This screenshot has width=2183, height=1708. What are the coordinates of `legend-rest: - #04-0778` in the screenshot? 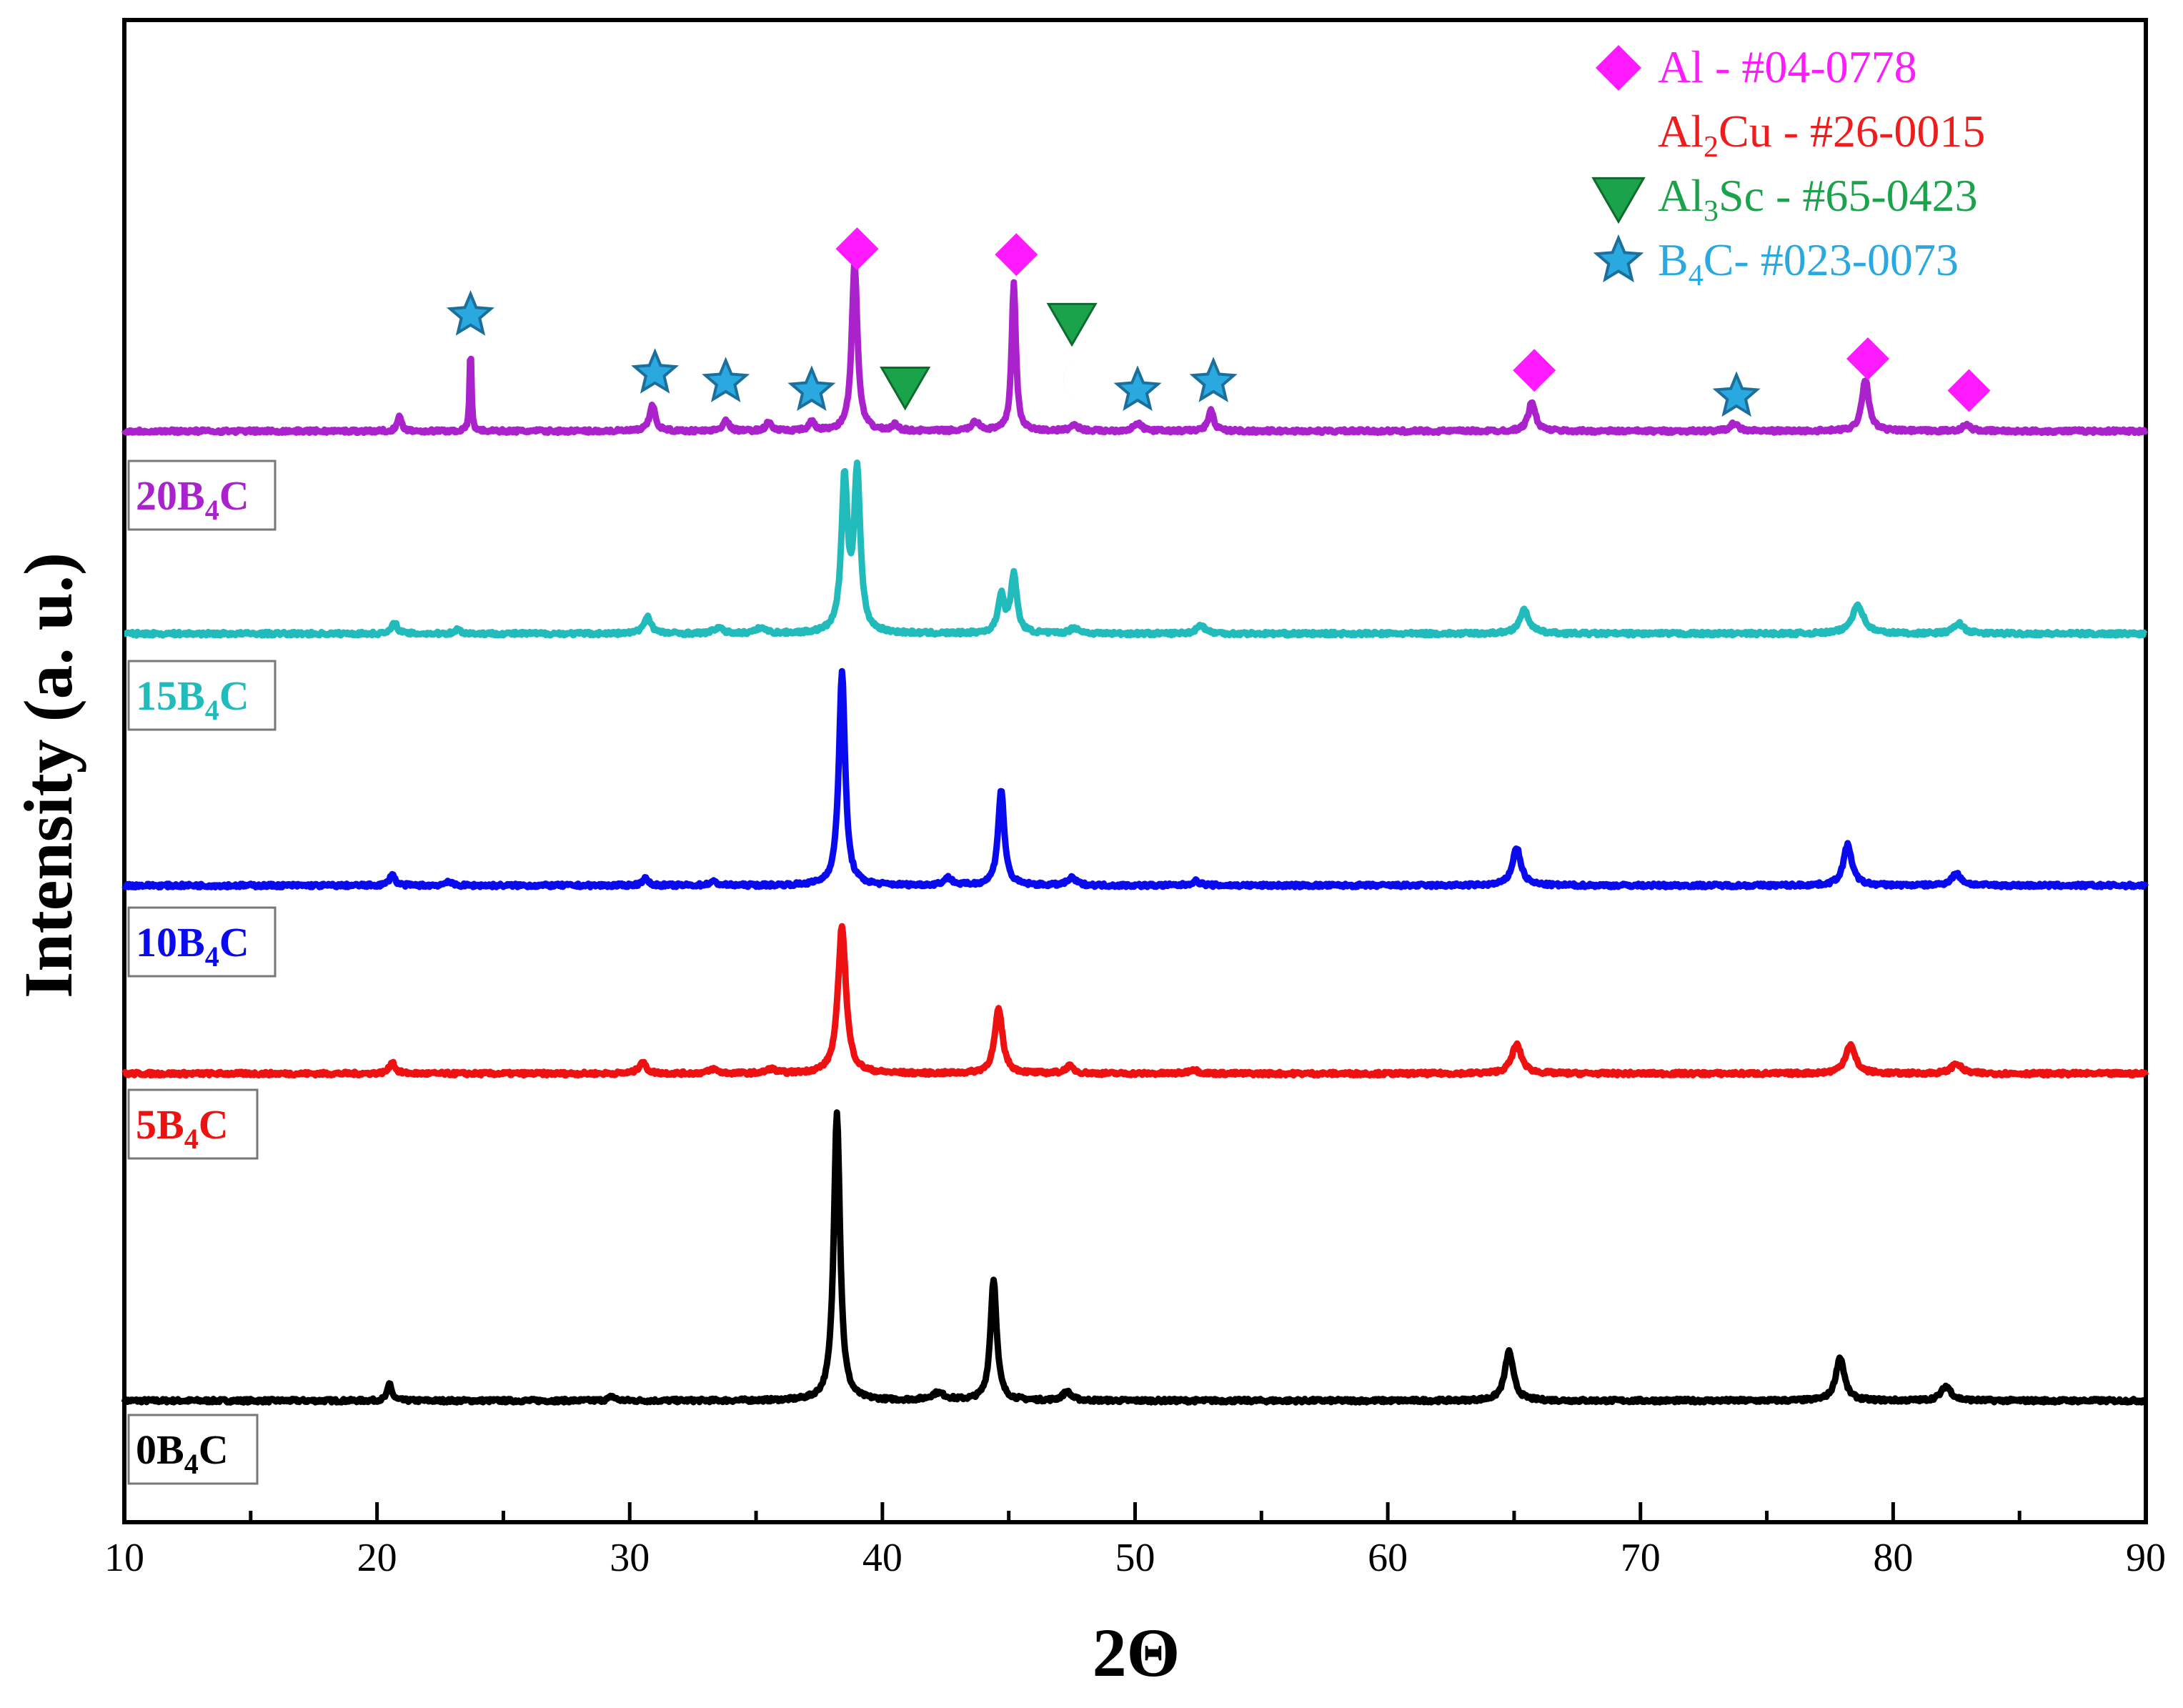 It's located at (1810, 67).